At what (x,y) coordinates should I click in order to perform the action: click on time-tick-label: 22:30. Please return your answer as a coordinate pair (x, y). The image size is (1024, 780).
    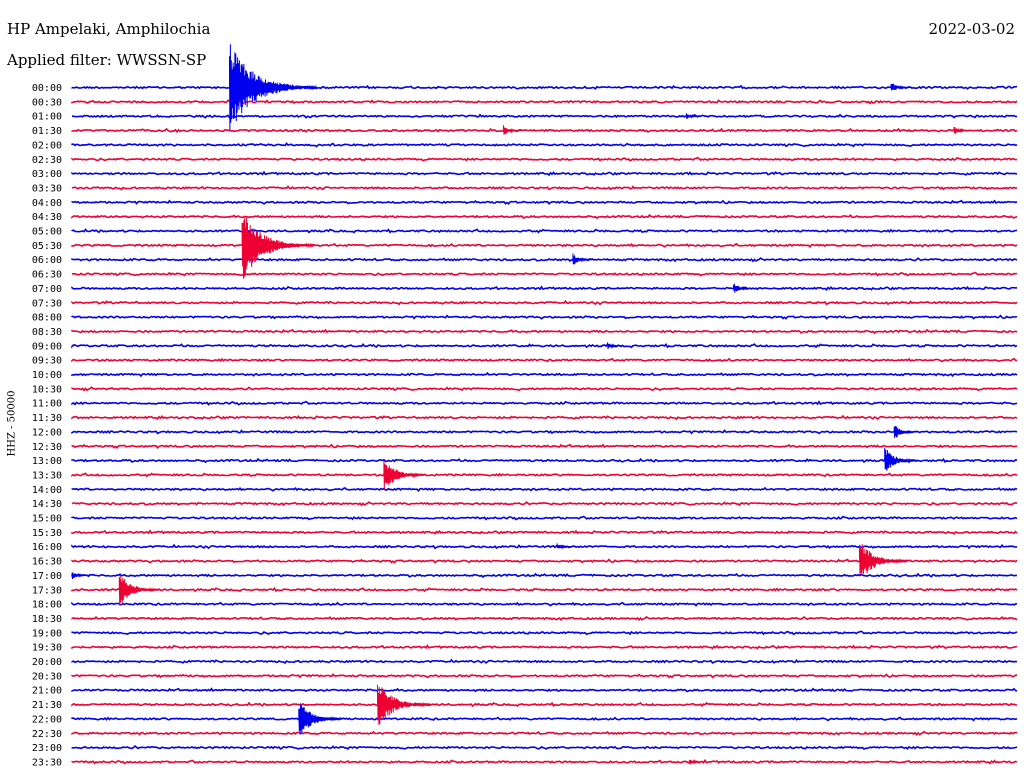
    Looking at the image, I should click on (47, 734).